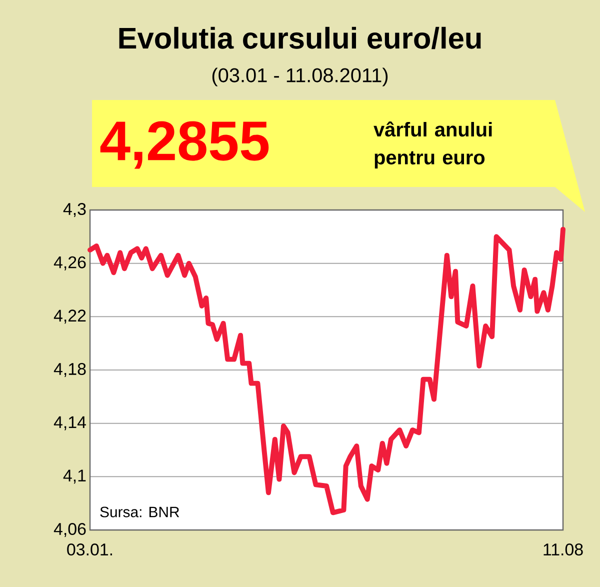 The image size is (600, 587). What do you see at coordinates (300, 38) in the screenshot?
I see `chart-title: Evolutia cursului euro/leu` at bounding box center [300, 38].